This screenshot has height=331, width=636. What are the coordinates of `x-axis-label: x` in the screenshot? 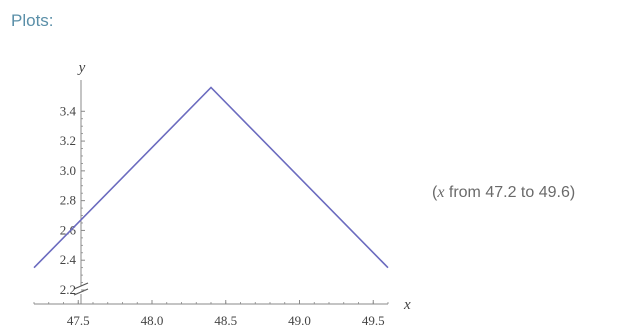 It's located at (407, 305).